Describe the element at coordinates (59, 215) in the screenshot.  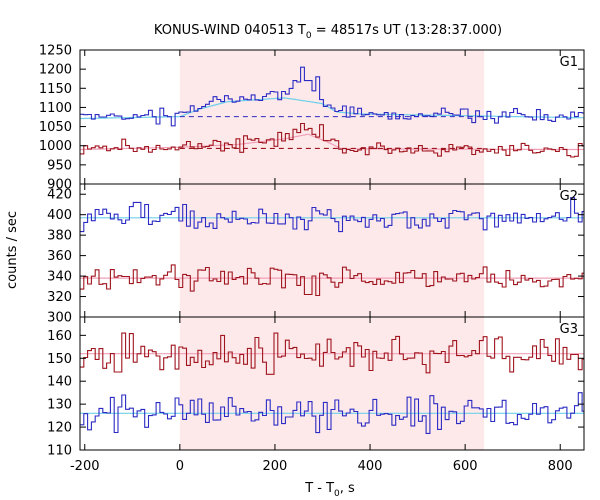
I see `ytick-label: 400` at that location.